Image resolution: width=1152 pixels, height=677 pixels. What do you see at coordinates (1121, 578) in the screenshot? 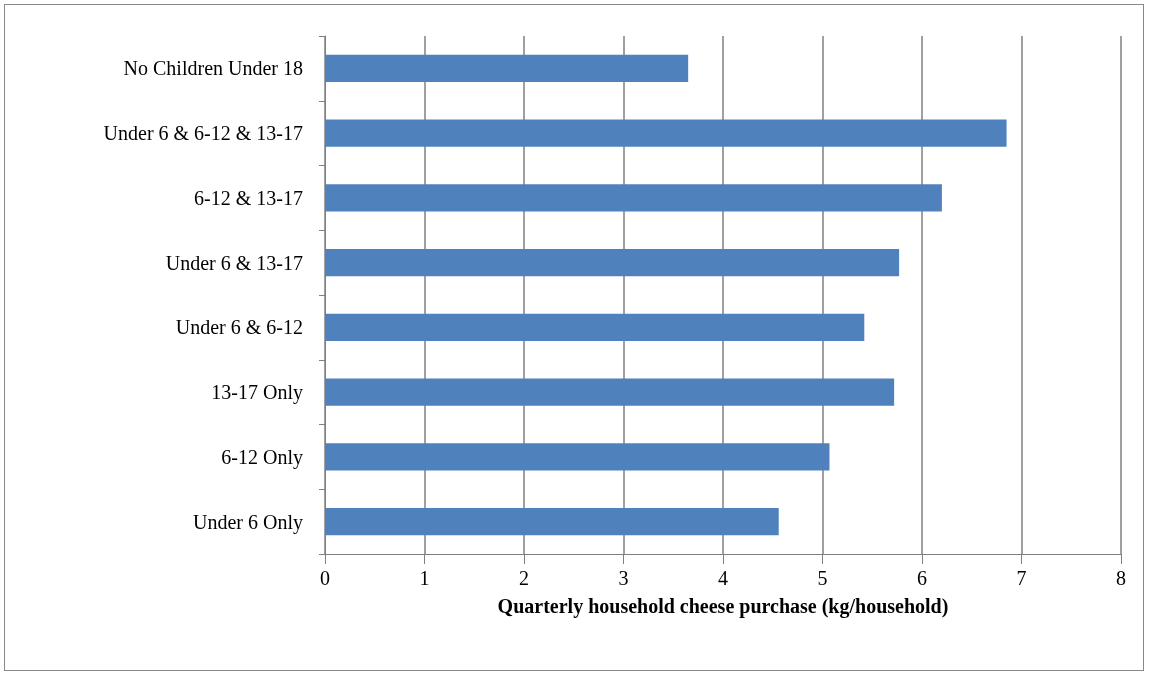
I see `x-tick-label: 8` at bounding box center [1121, 578].